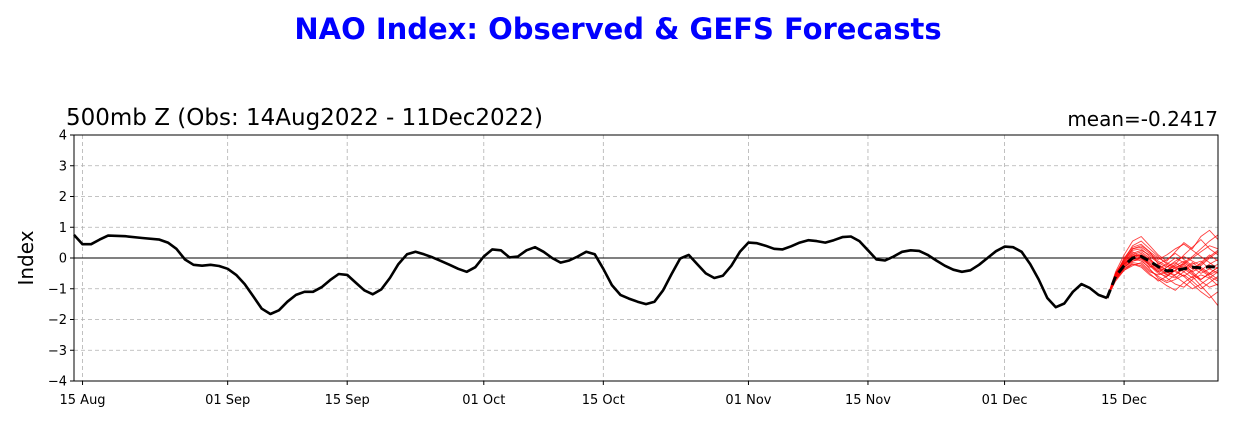 This screenshot has width=1236, height=434. What do you see at coordinates (1124, 400) in the screenshot?
I see `x-tick-label: 15 Dec` at bounding box center [1124, 400].